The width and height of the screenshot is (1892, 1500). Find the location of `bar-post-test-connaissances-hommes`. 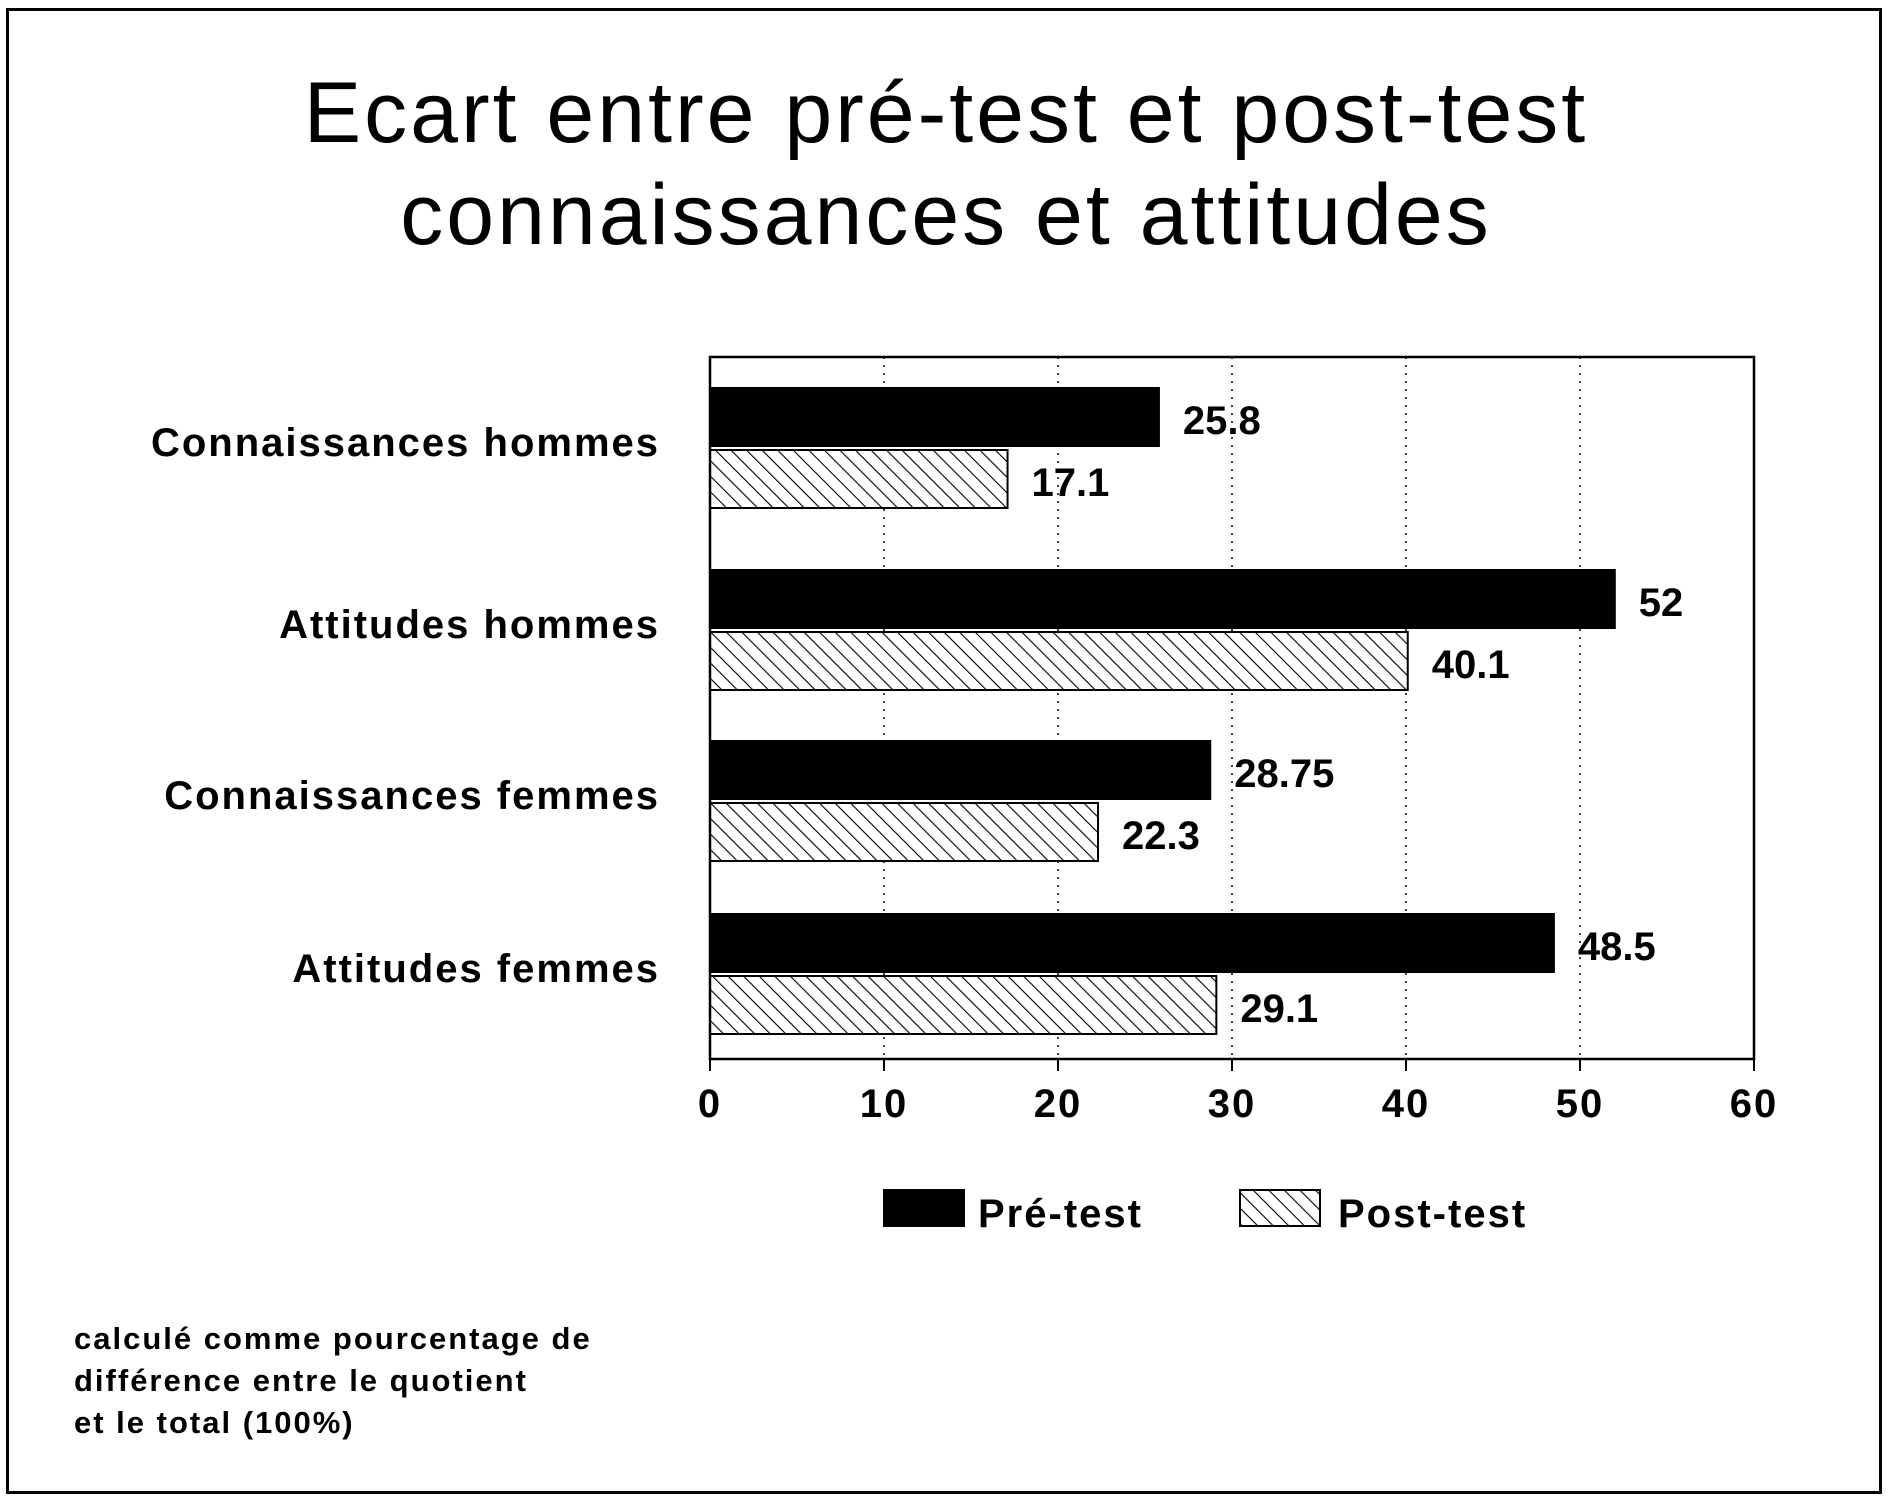

bar-post-test-connaissances-hommes is located at coordinates (859, 479).